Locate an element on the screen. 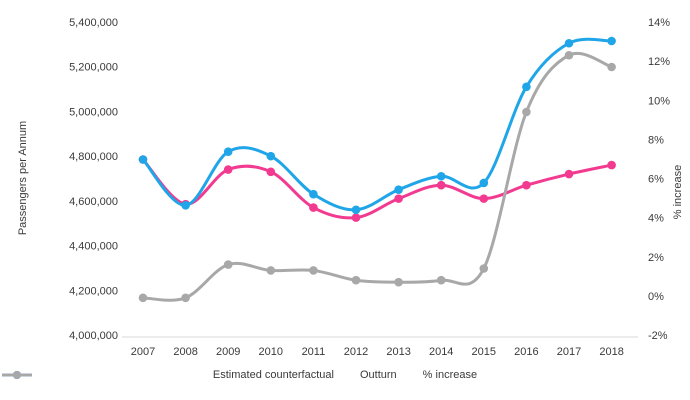 The height and width of the screenshot is (400, 690). x-axis-tick-label: 2018 is located at coordinates (611, 352).